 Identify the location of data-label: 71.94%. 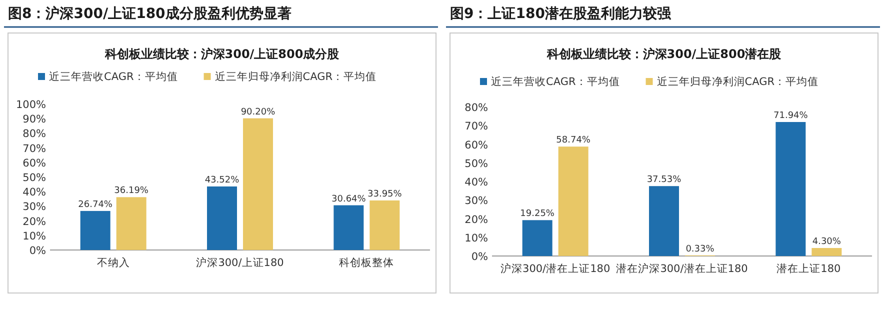
(791, 116).